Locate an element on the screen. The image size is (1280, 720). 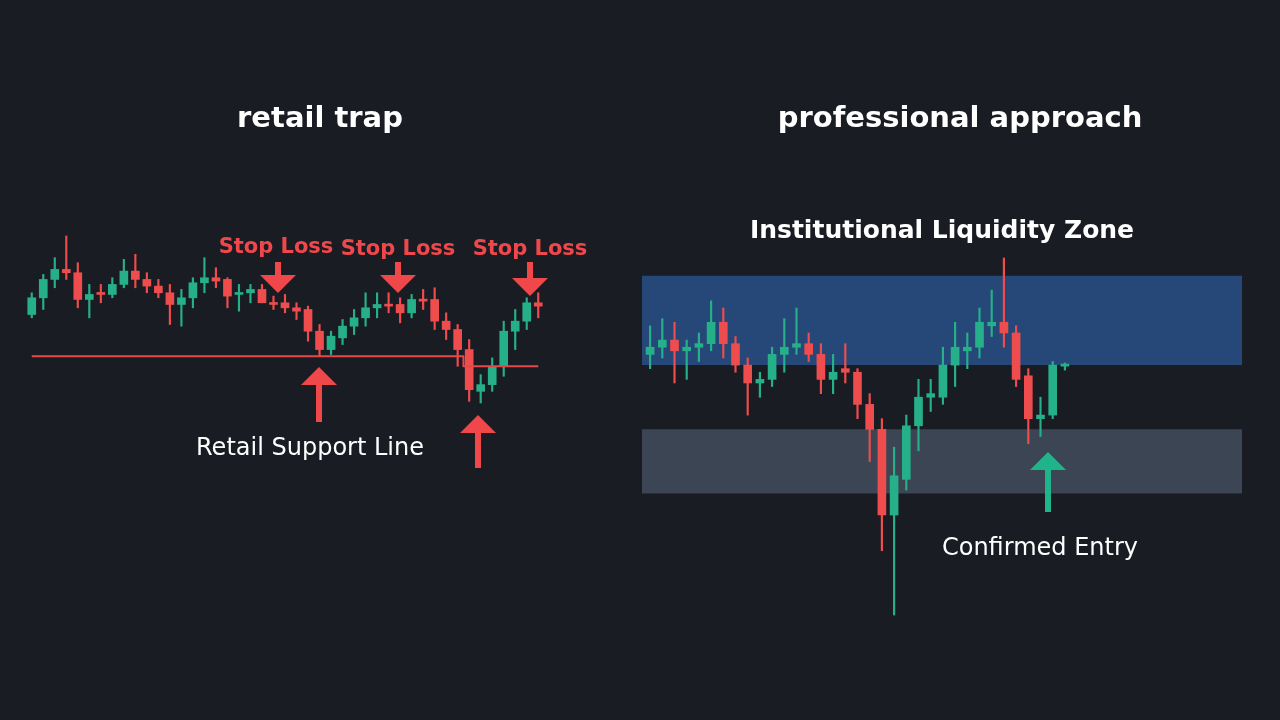
chart-title: retail trap is located at coordinates (320, 117).